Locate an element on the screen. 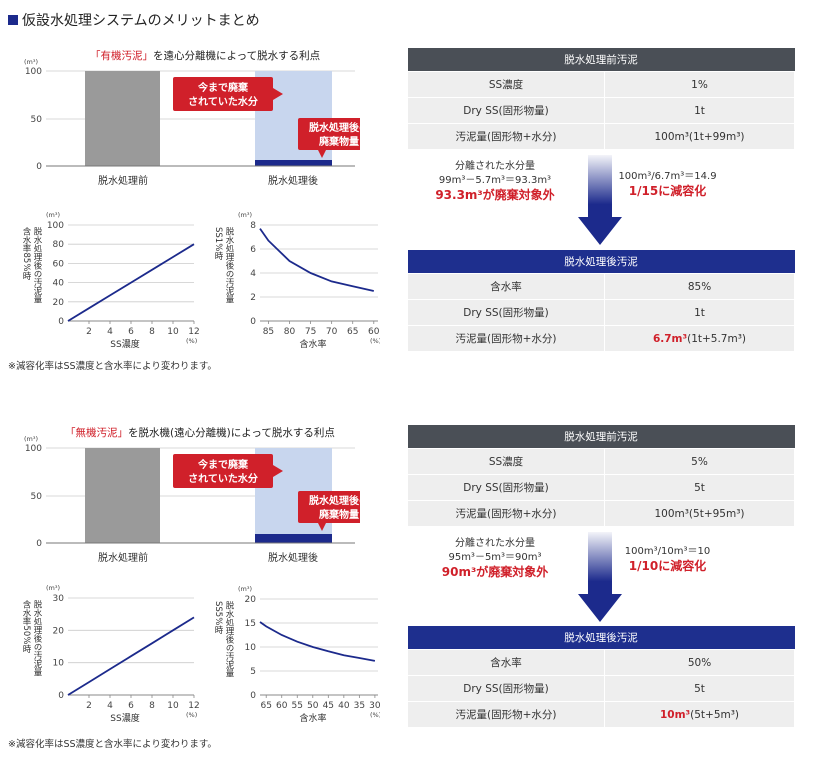  y-axis-label: SS5%時 is located at coordinates (218, 617).